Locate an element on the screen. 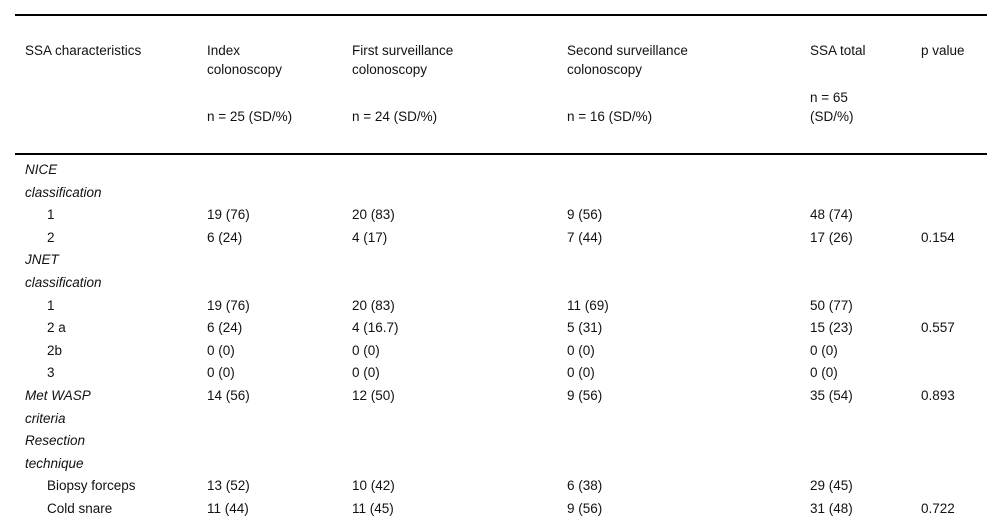 The height and width of the screenshot is (526, 1000). table-row: 1 19 (76) 20 (83) 9 (56) 48 (74) is located at coordinates (501, 215).